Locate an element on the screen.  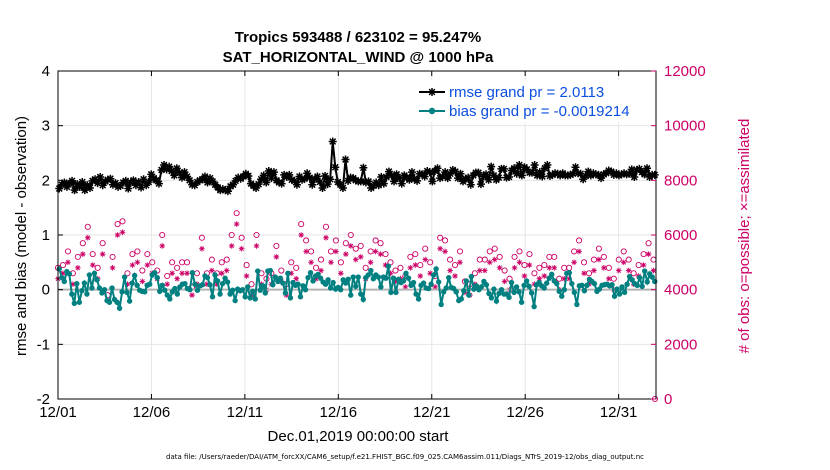
y-tick-label: 0 is located at coordinates (46, 290).